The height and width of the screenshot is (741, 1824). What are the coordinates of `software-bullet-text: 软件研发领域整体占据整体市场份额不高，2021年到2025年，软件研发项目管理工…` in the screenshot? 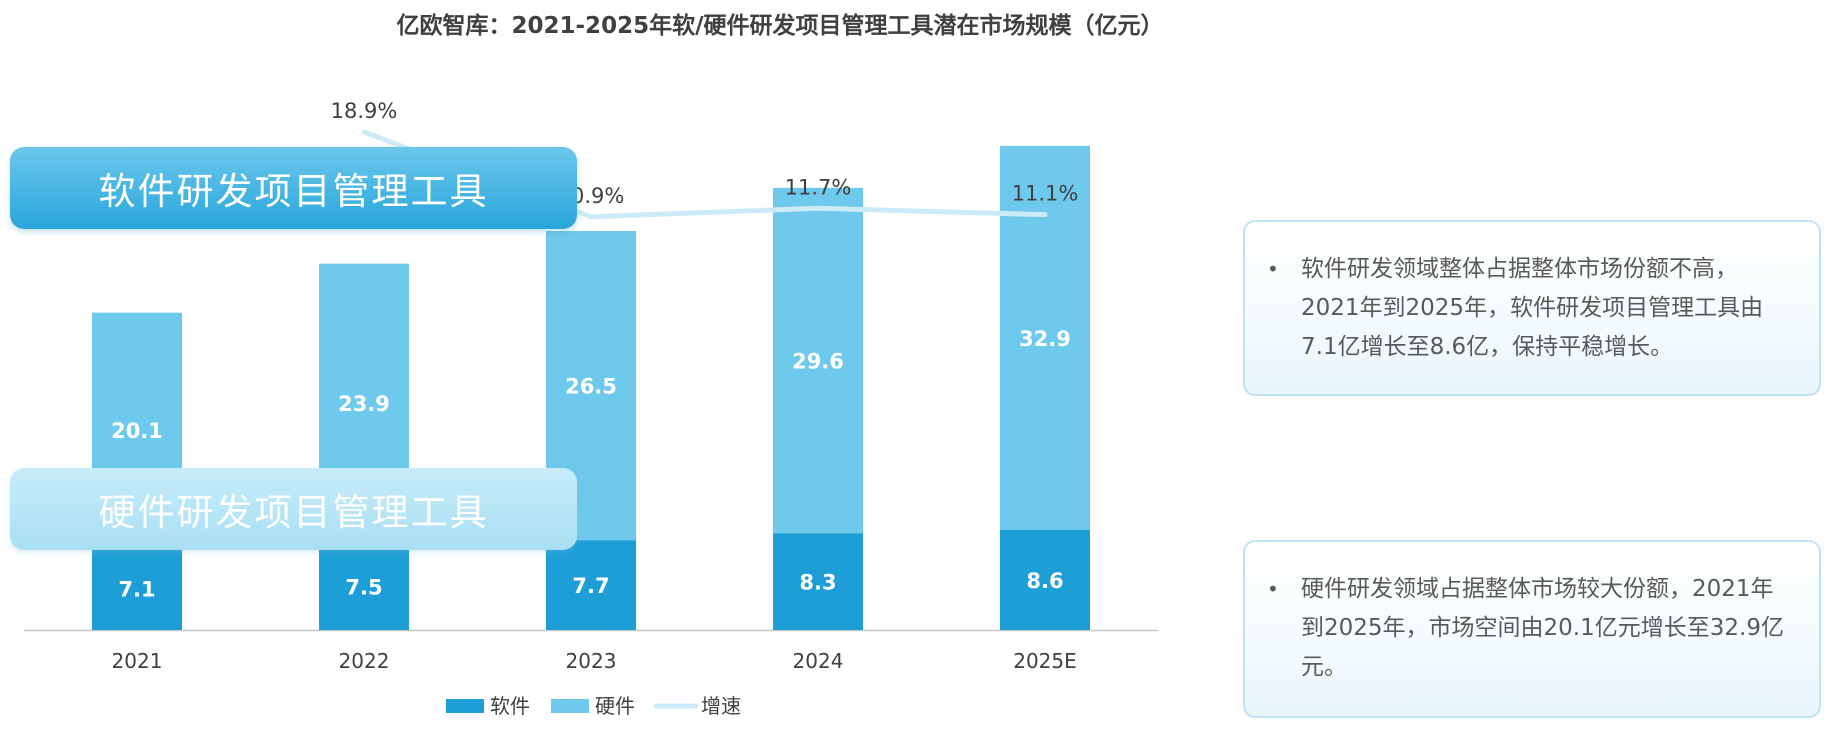 It's located at (1532, 308).